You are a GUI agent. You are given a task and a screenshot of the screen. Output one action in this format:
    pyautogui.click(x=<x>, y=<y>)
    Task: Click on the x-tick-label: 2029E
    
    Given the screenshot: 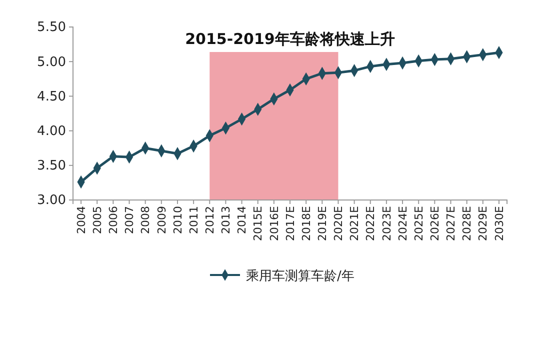 What is the action you would take?
    pyautogui.click(x=483, y=223)
    